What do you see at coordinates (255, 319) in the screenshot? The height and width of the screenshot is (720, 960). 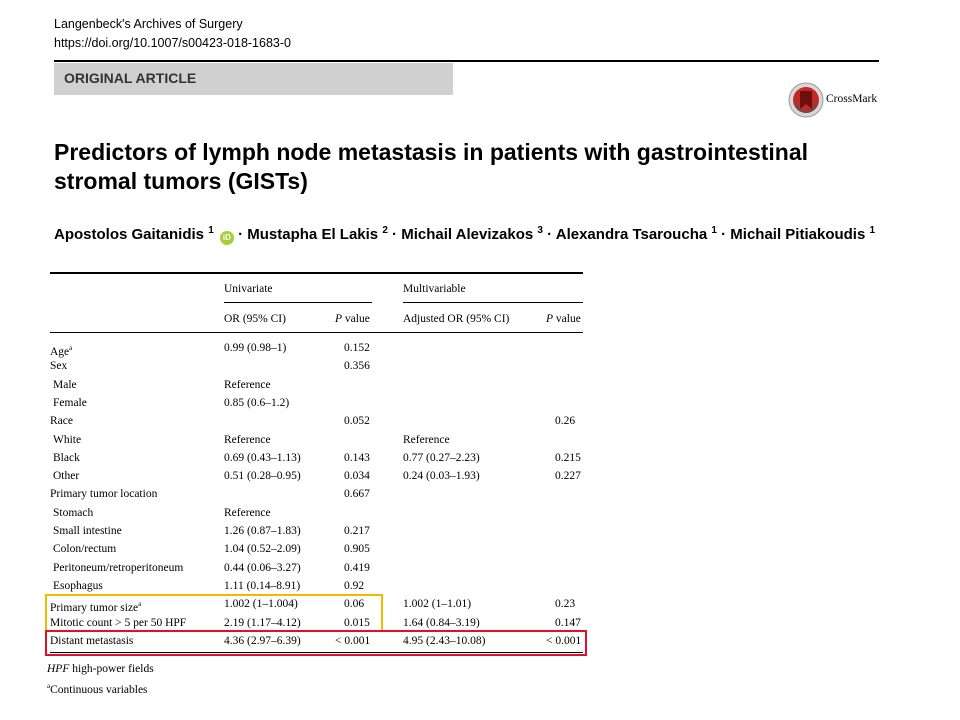 I see `col-header-or: OR (95% CI)` at bounding box center [255, 319].